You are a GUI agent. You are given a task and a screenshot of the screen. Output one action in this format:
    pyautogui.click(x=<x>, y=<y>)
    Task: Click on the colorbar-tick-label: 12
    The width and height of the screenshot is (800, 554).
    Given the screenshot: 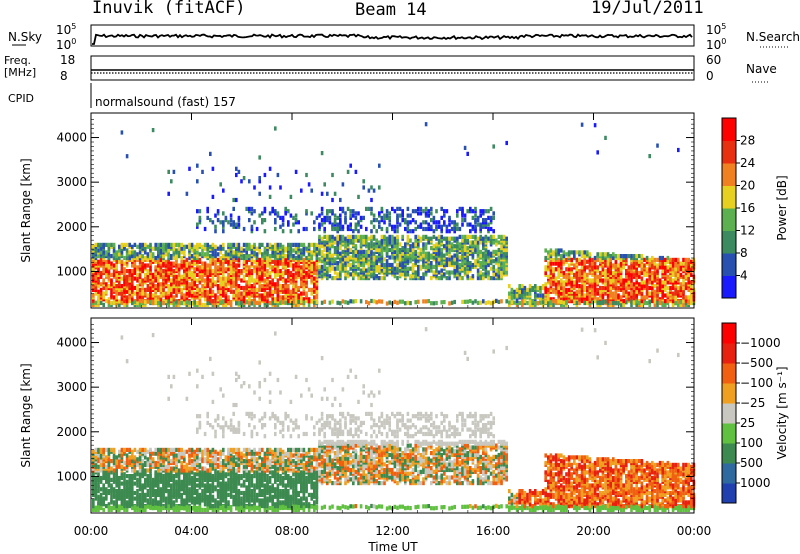 What is the action you would take?
    pyautogui.click(x=747, y=231)
    